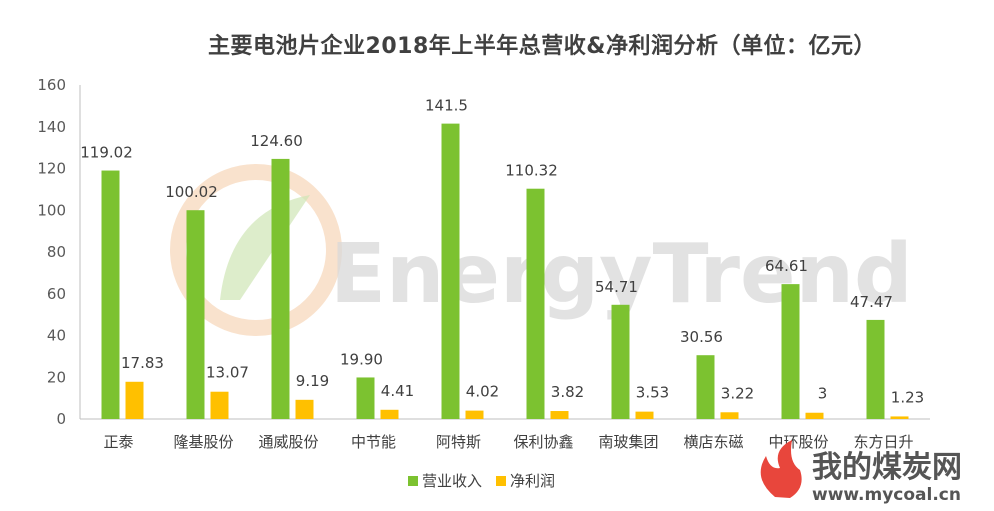 The height and width of the screenshot is (511, 994). Describe the element at coordinates (61, 419) in the screenshot. I see `y-tick-label: 0` at that location.